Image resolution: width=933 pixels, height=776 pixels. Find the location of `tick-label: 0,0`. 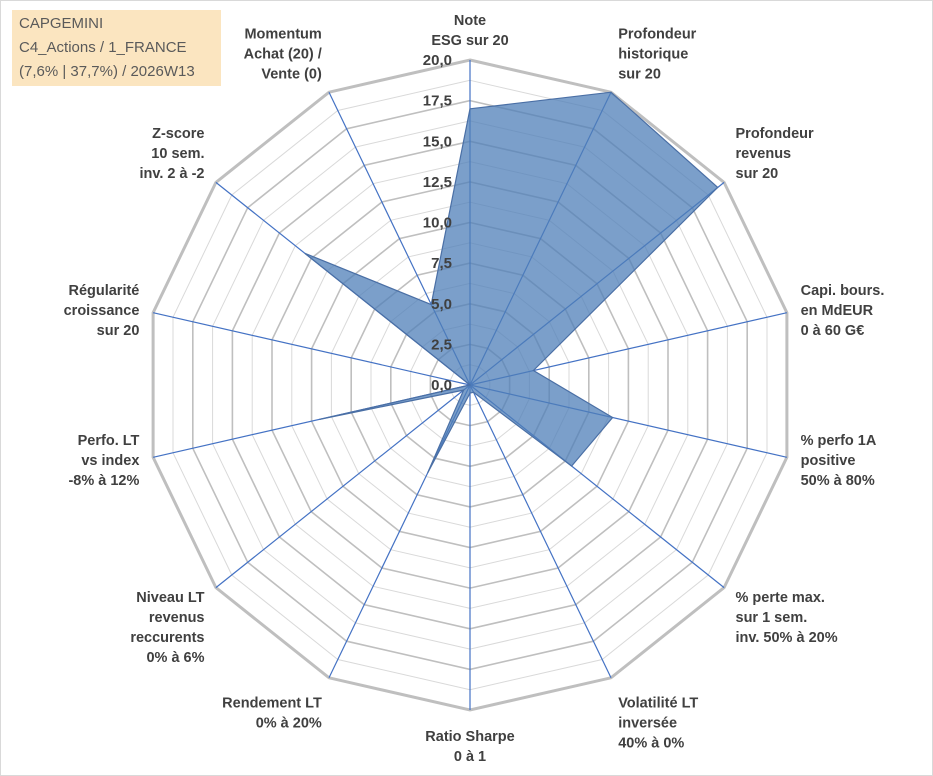

tick-label: 0,0 is located at coordinates (441, 385).